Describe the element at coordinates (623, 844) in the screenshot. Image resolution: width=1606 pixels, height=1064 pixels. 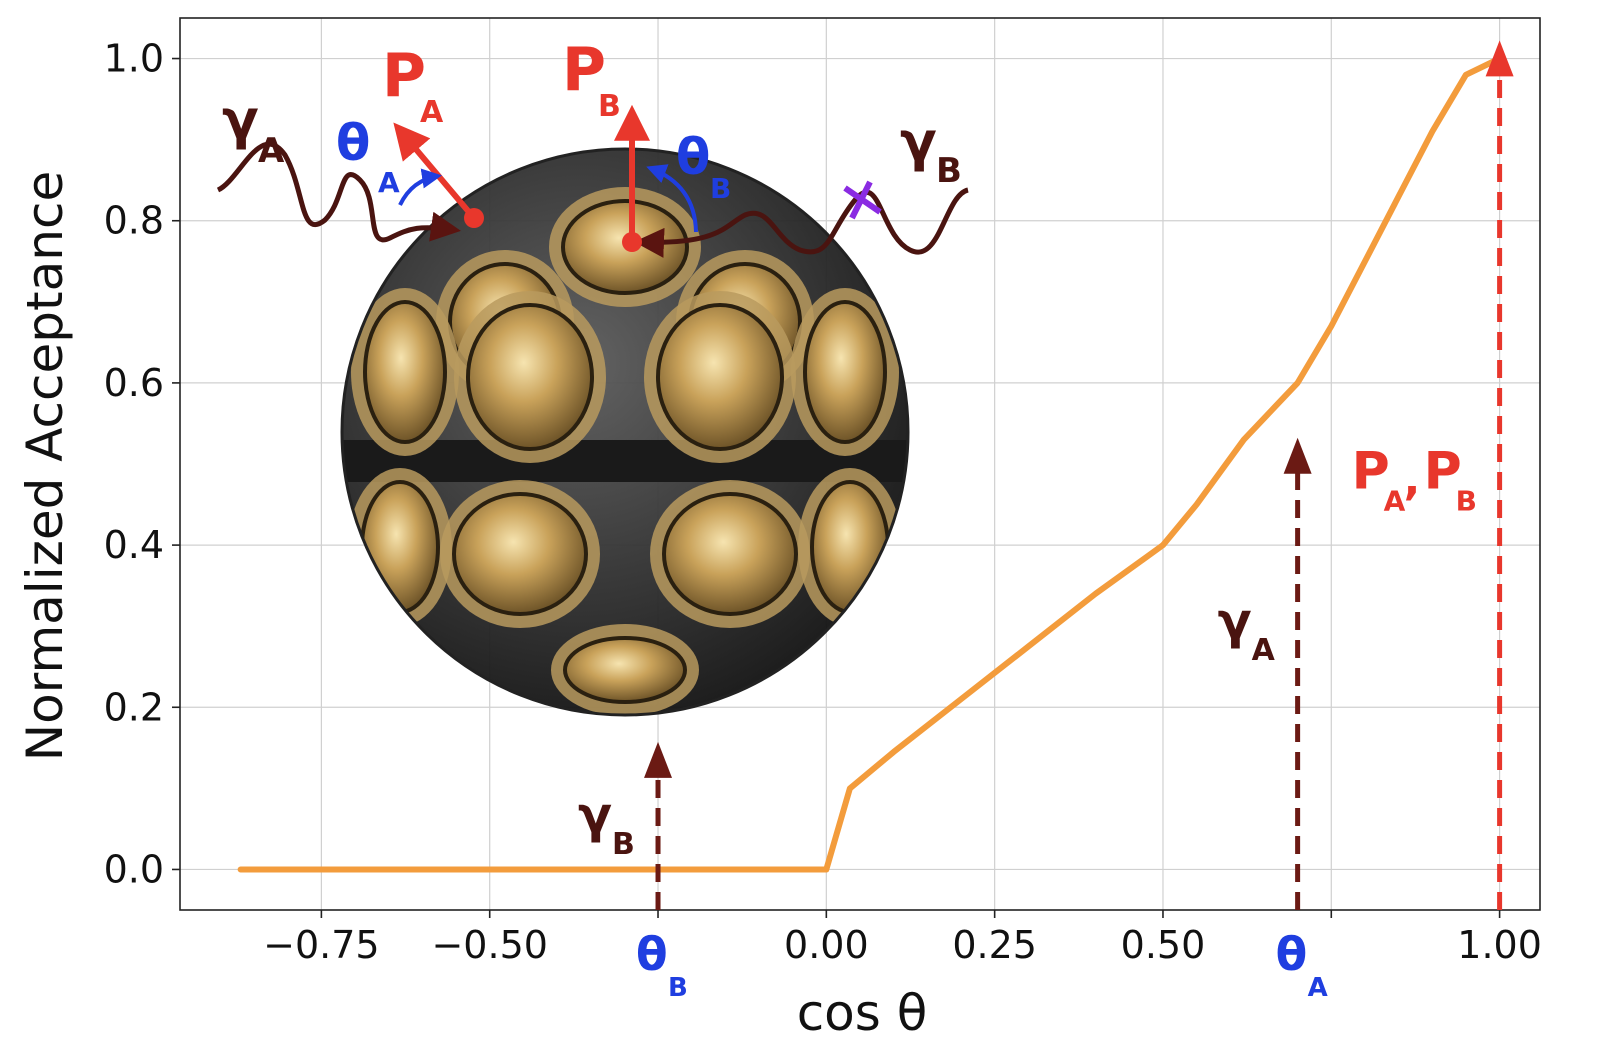
I see `marker-photon-sub: B` at that location.